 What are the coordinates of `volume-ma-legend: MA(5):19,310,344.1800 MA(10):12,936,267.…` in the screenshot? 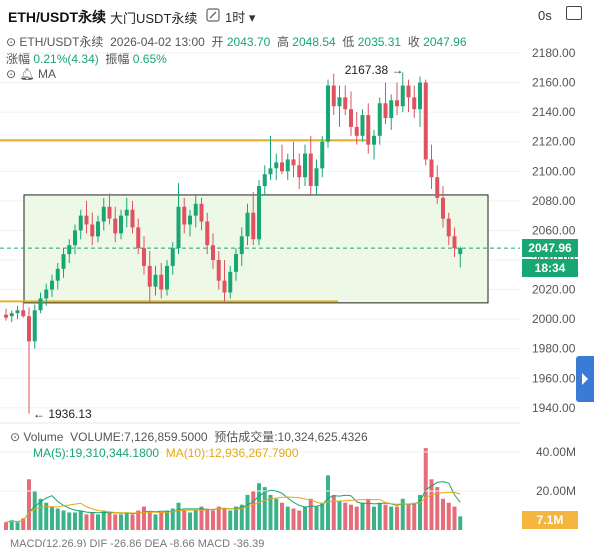 It's located at (166, 453).